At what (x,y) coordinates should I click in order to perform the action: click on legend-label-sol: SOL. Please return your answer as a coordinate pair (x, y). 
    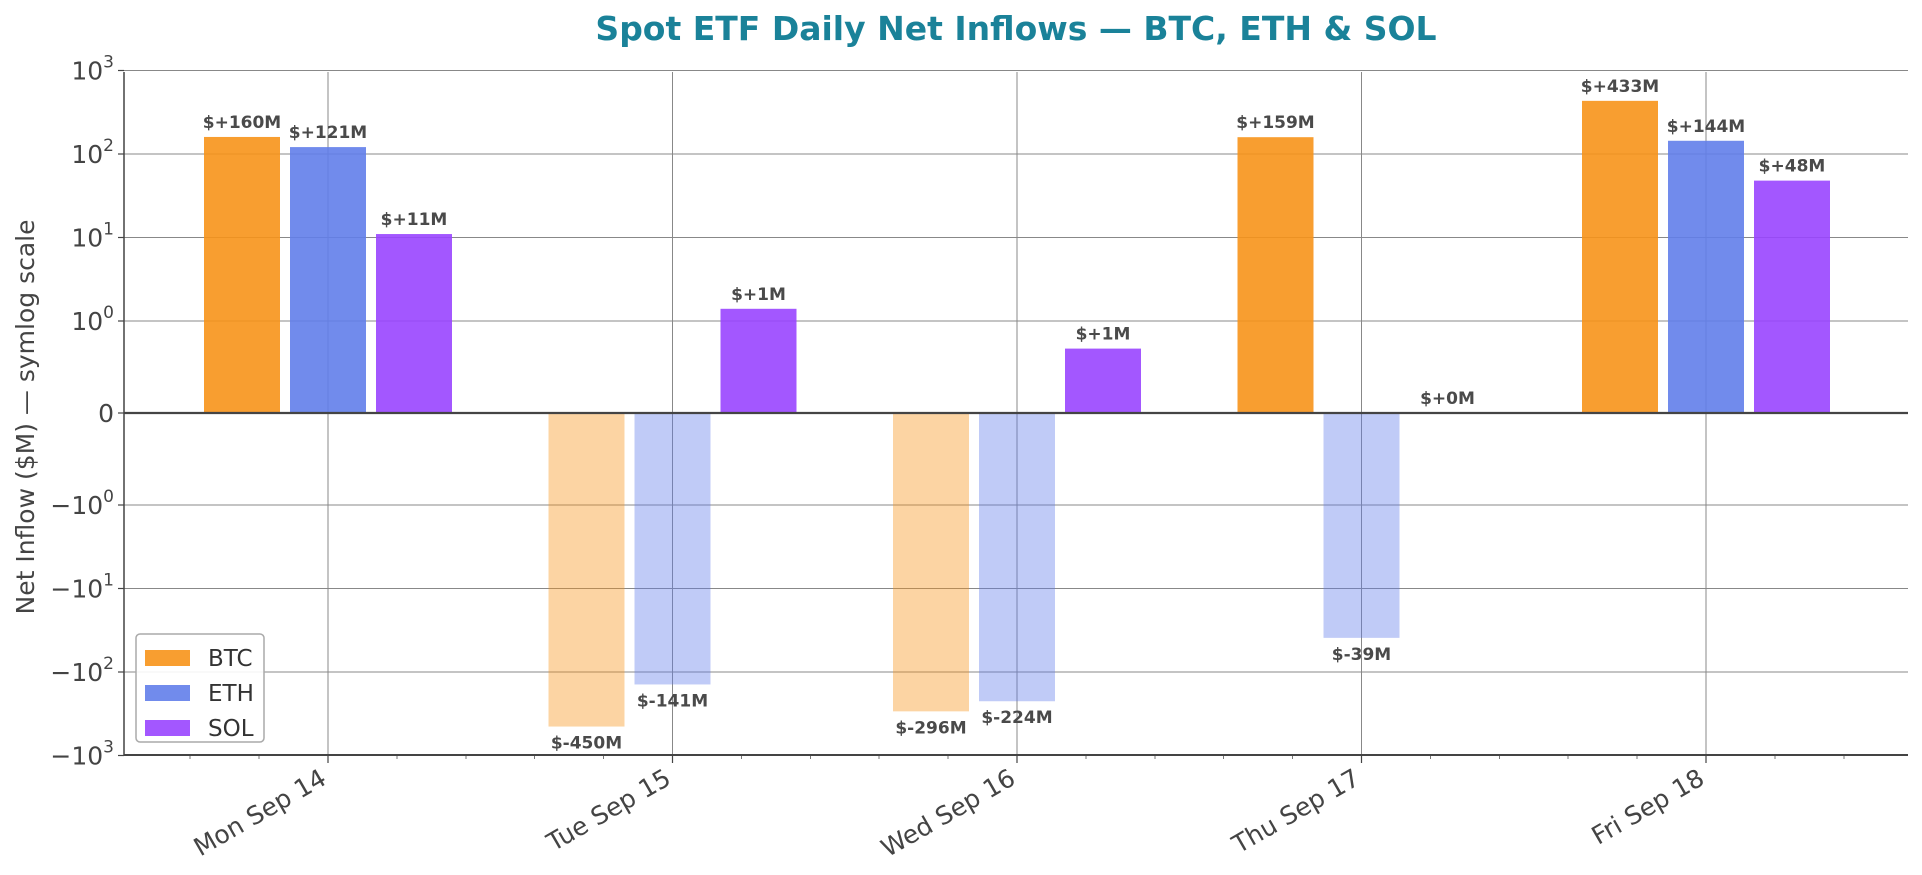
    Looking at the image, I should click on (231, 729).